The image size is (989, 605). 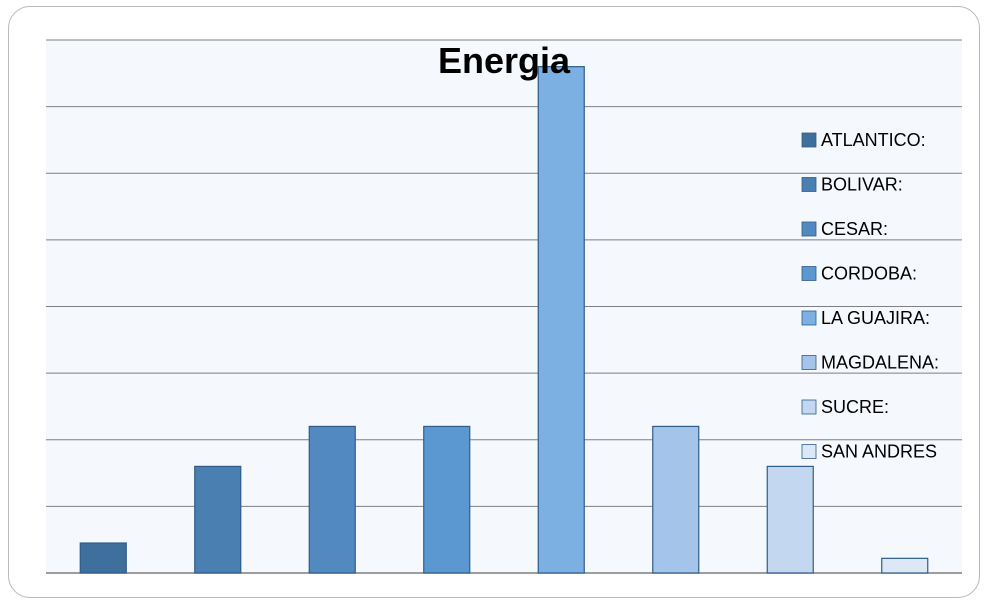 What do you see at coordinates (880, 363) in the screenshot?
I see `legend-label: MAGDALENA:` at bounding box center [880, 363].